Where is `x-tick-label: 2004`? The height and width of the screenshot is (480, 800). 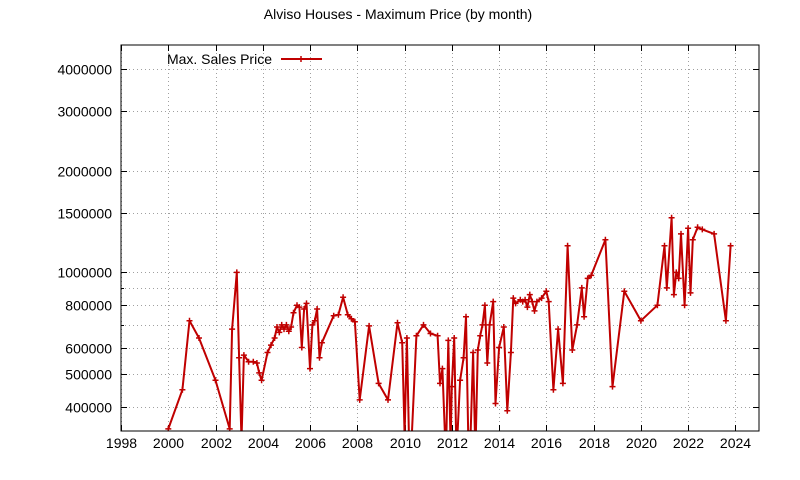 x-tick-label: 2004 is located at coordinates (263, 443).